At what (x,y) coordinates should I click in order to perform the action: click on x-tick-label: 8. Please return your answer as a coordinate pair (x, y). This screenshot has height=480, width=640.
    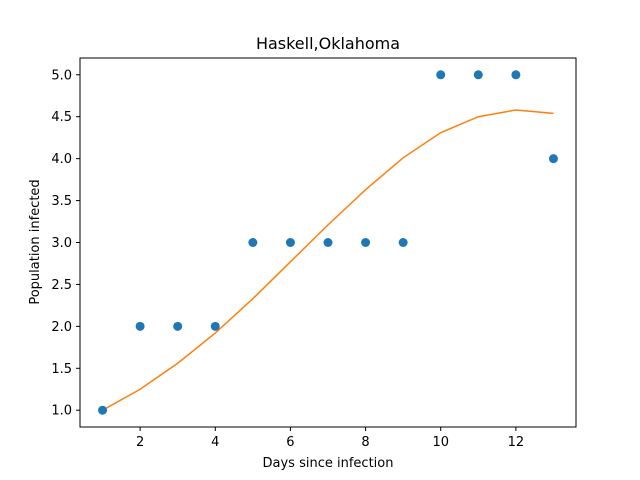
    Looking at the image, I should click on (365, 442).